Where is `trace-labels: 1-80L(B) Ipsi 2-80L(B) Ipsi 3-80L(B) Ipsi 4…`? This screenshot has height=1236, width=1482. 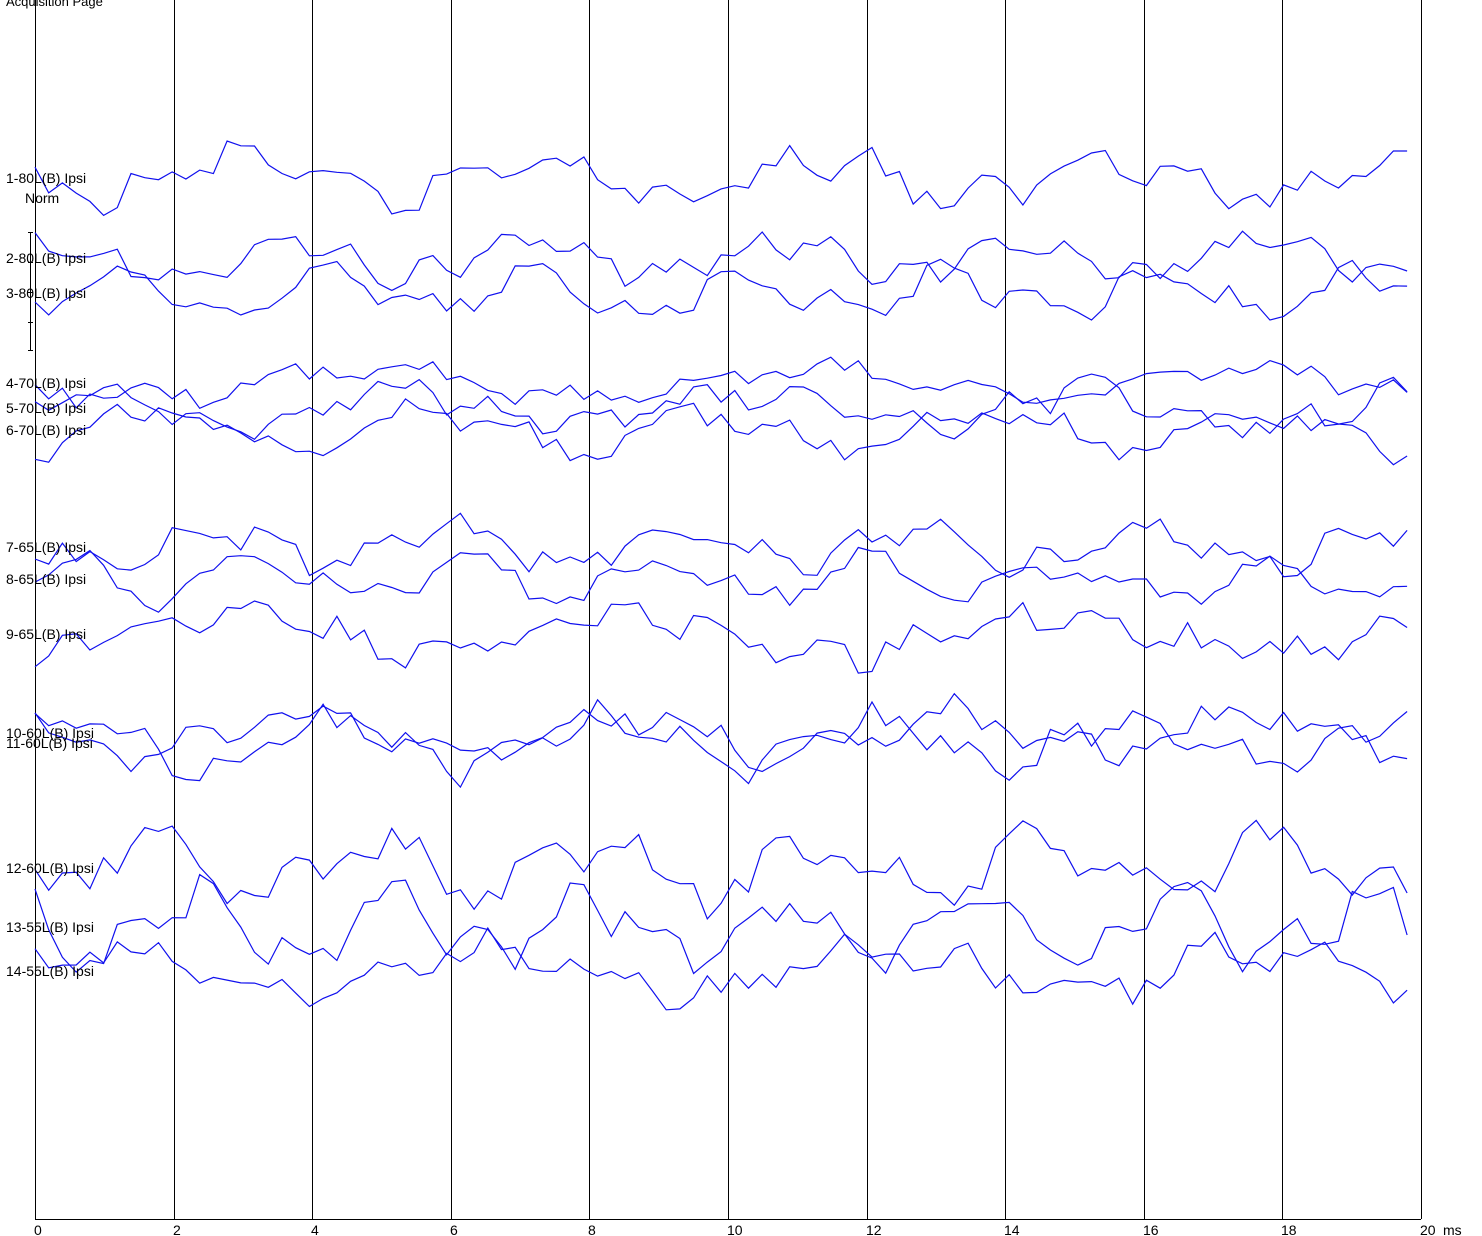
trace-labels: 1-80L(B) Ipsi 2-80L(B) Ipsi 3-80L(B) Ipsi 4… is located at coordinates (50, 574).